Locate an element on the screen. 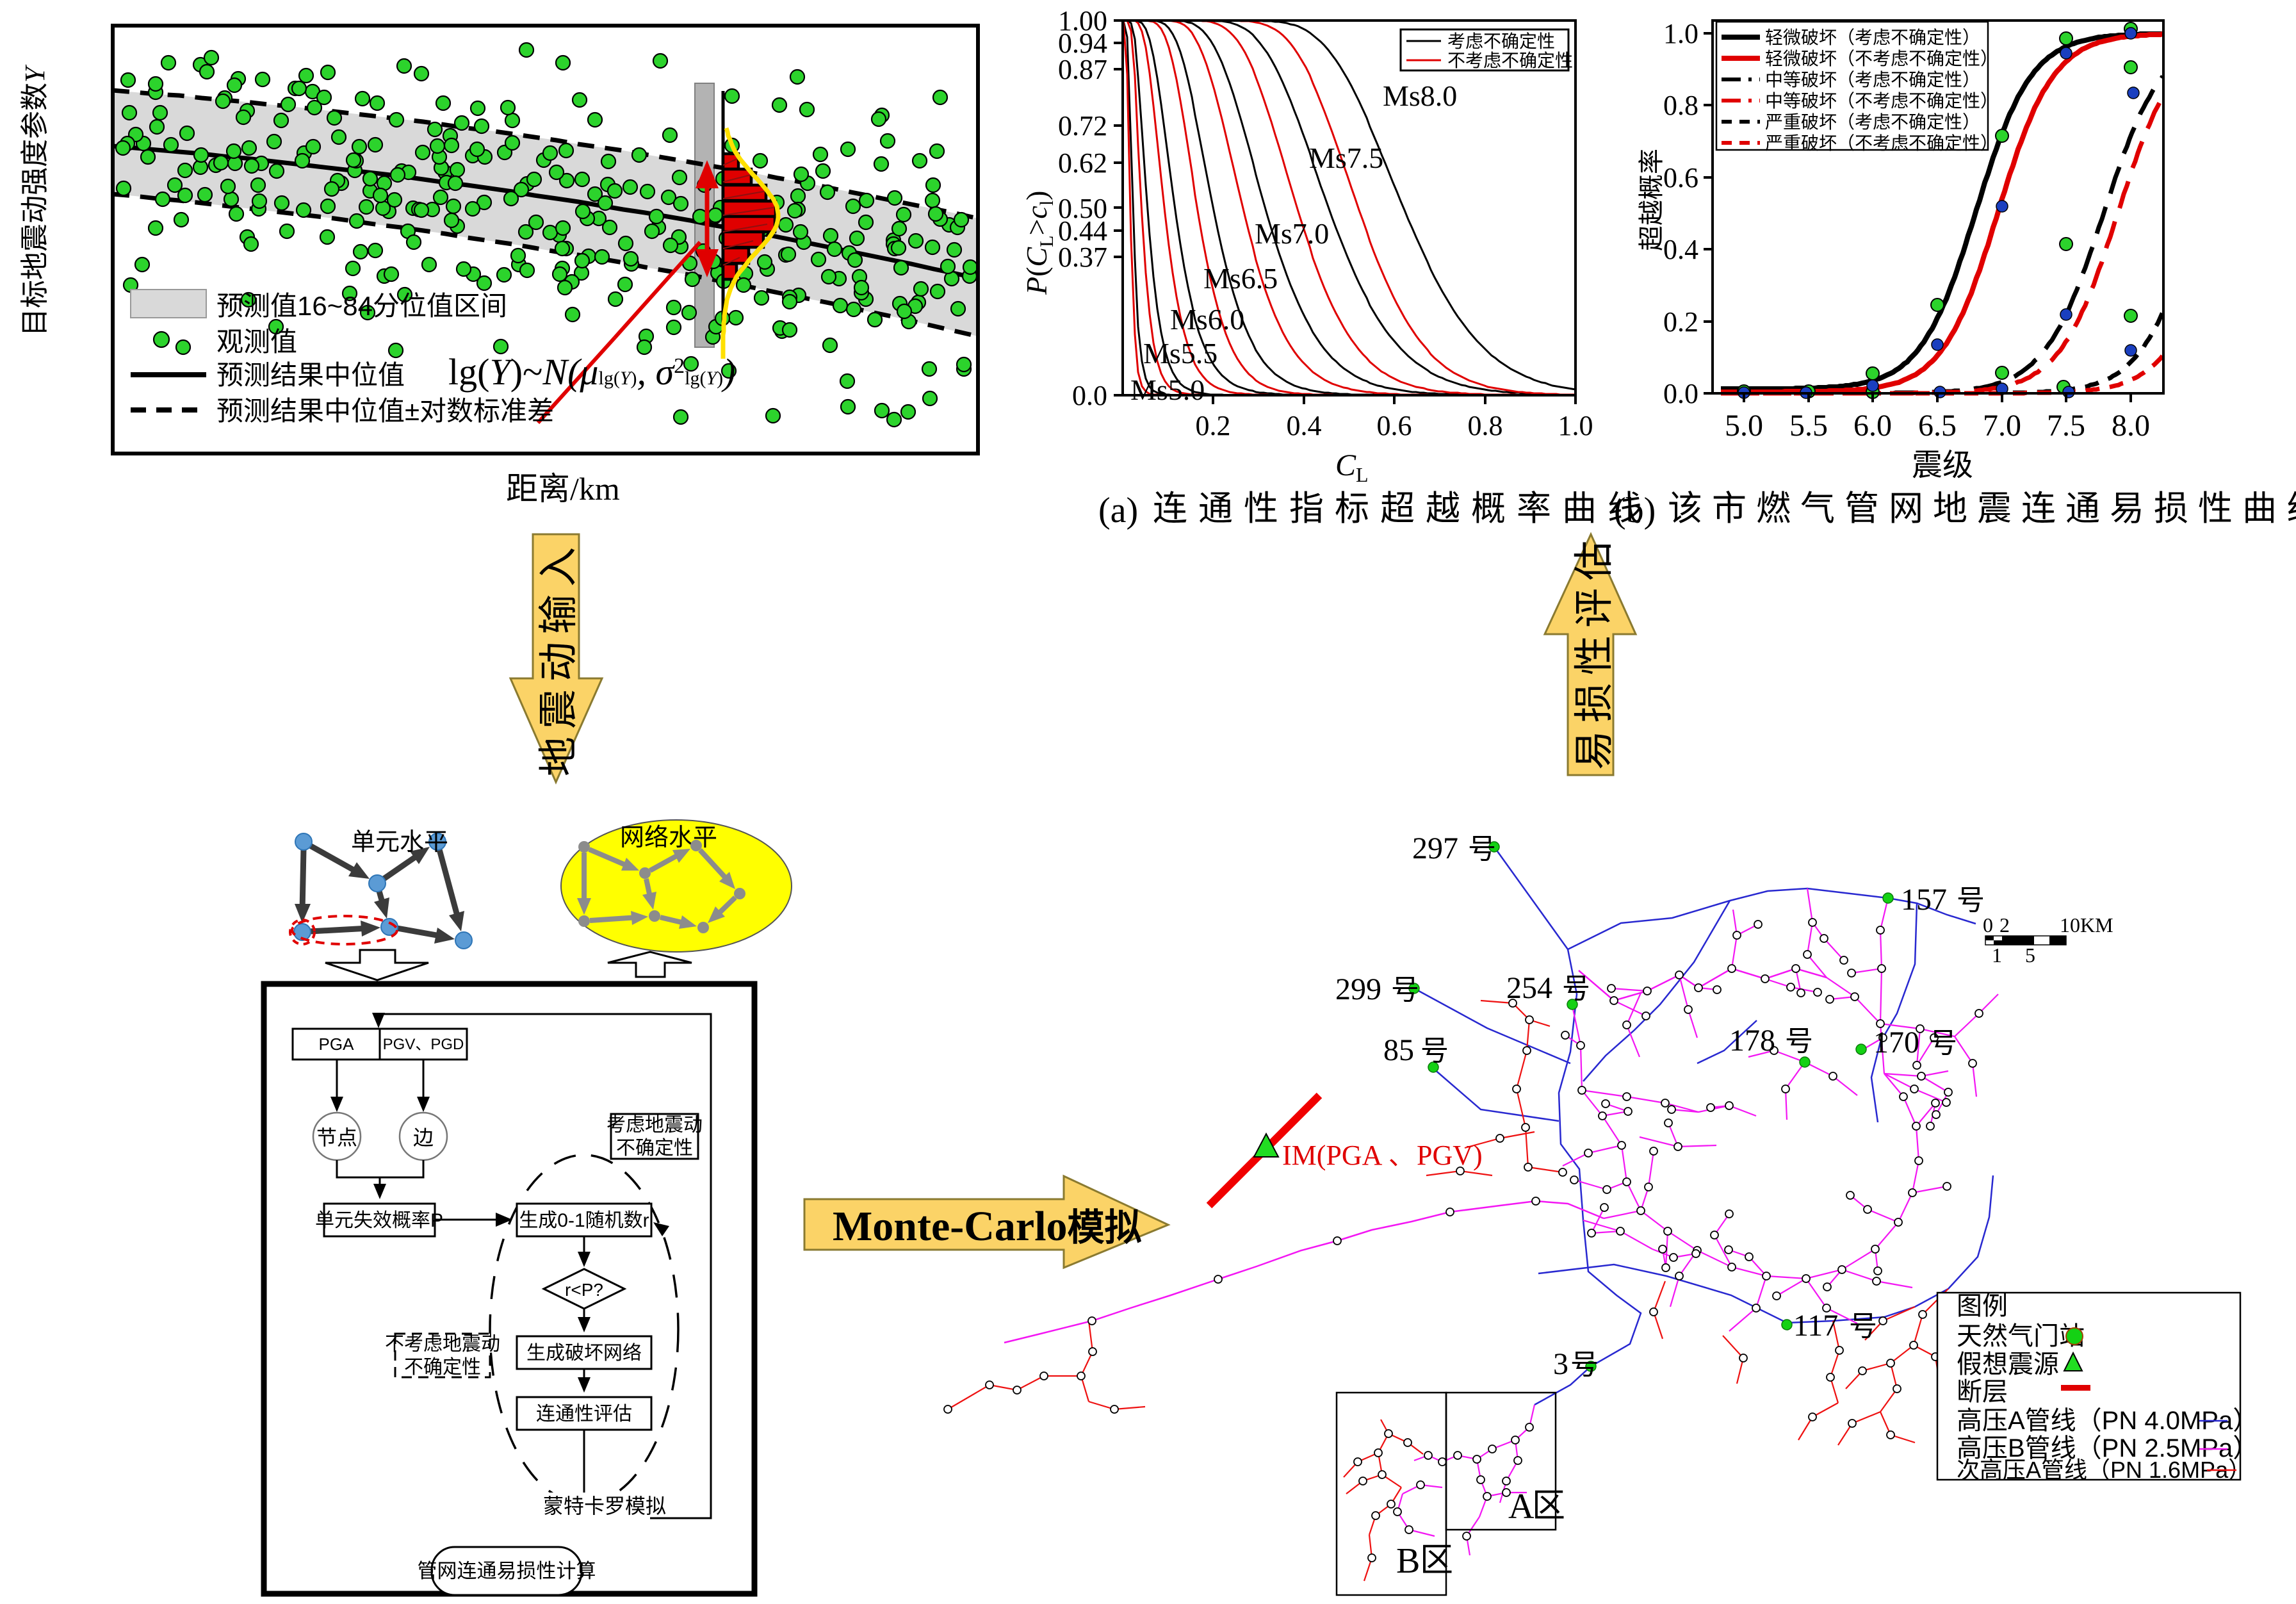 The image size is (2296, 1604). svg-text: 6.0 is located at coordinates (1872, 426).